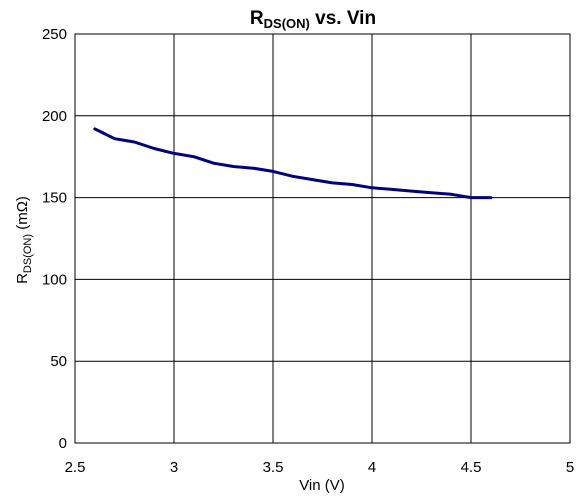 The image size is (586, 498). I want to click on y-axis-label: RDS(ON) (mΩ), so click(24, 240).